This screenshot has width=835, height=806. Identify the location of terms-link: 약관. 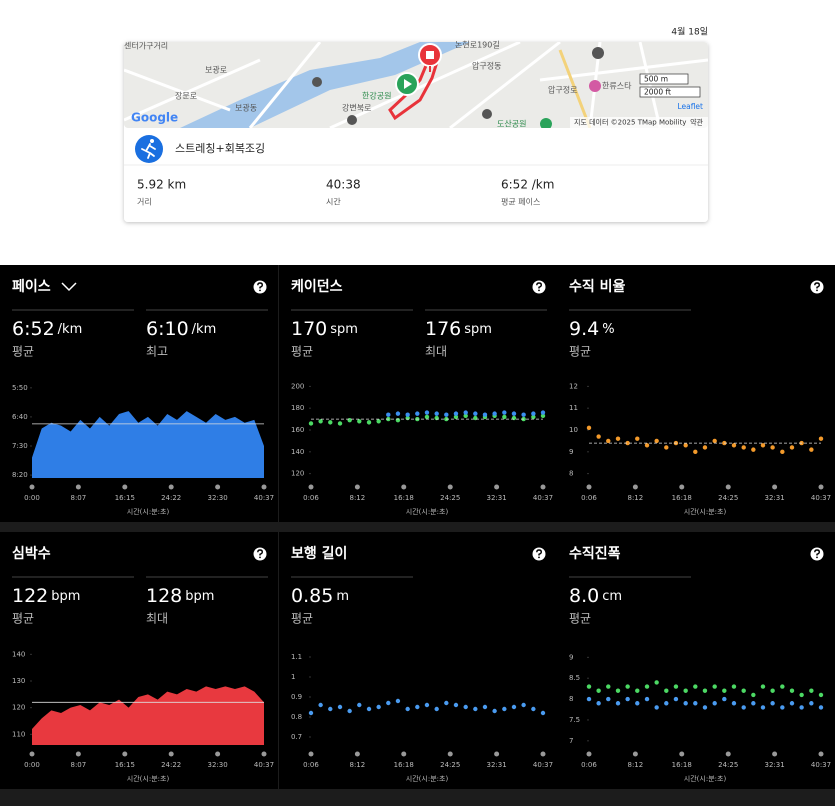
(696, 122).